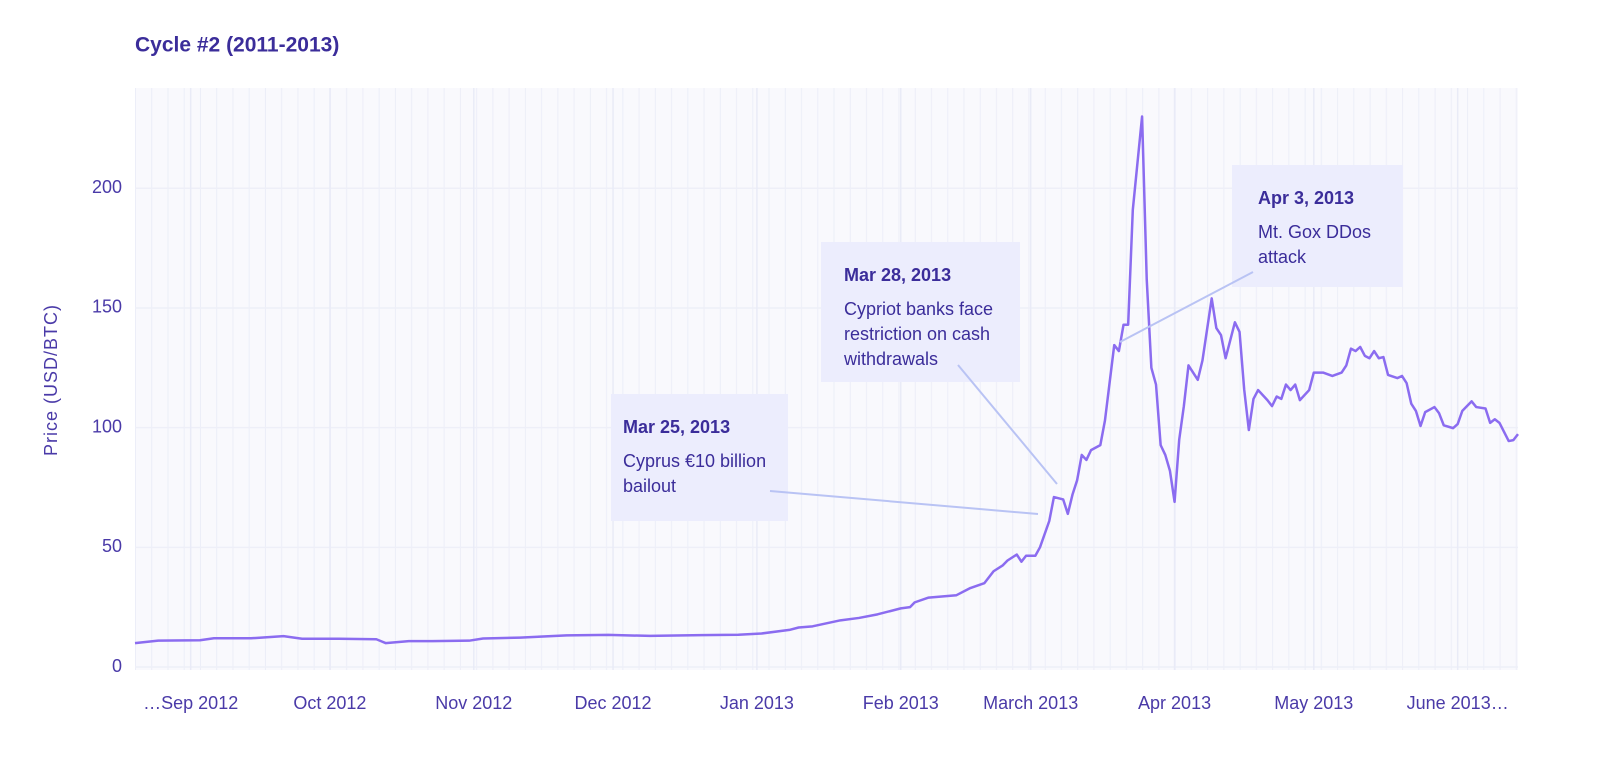 The image size is (1600, 778). What do you see at coordinates (918, 309) in the screenshot?
I see `annotation-text: Cypriot banks face` at bounding box center [918, 309].